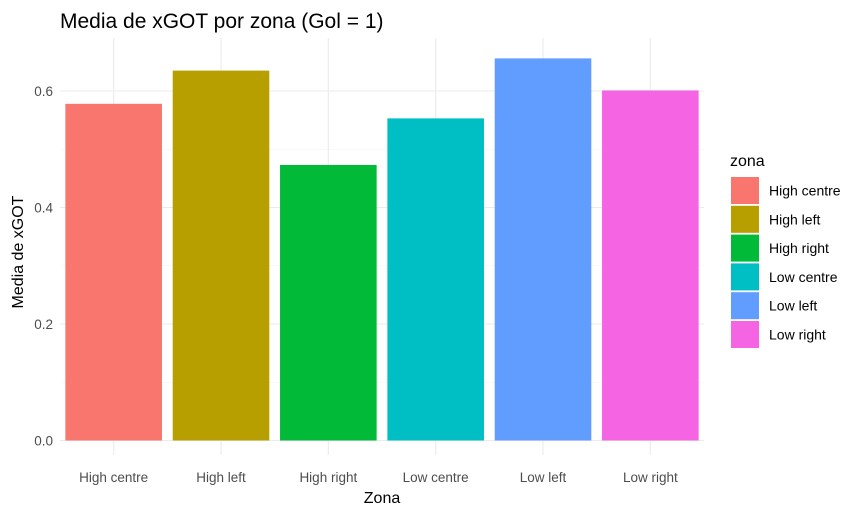 Image resolution: width=862 pixels, height=516 pixels. Describe the element at coordinates (797, 335) in the screenshot. I see `legend-label: Low right` at that location.